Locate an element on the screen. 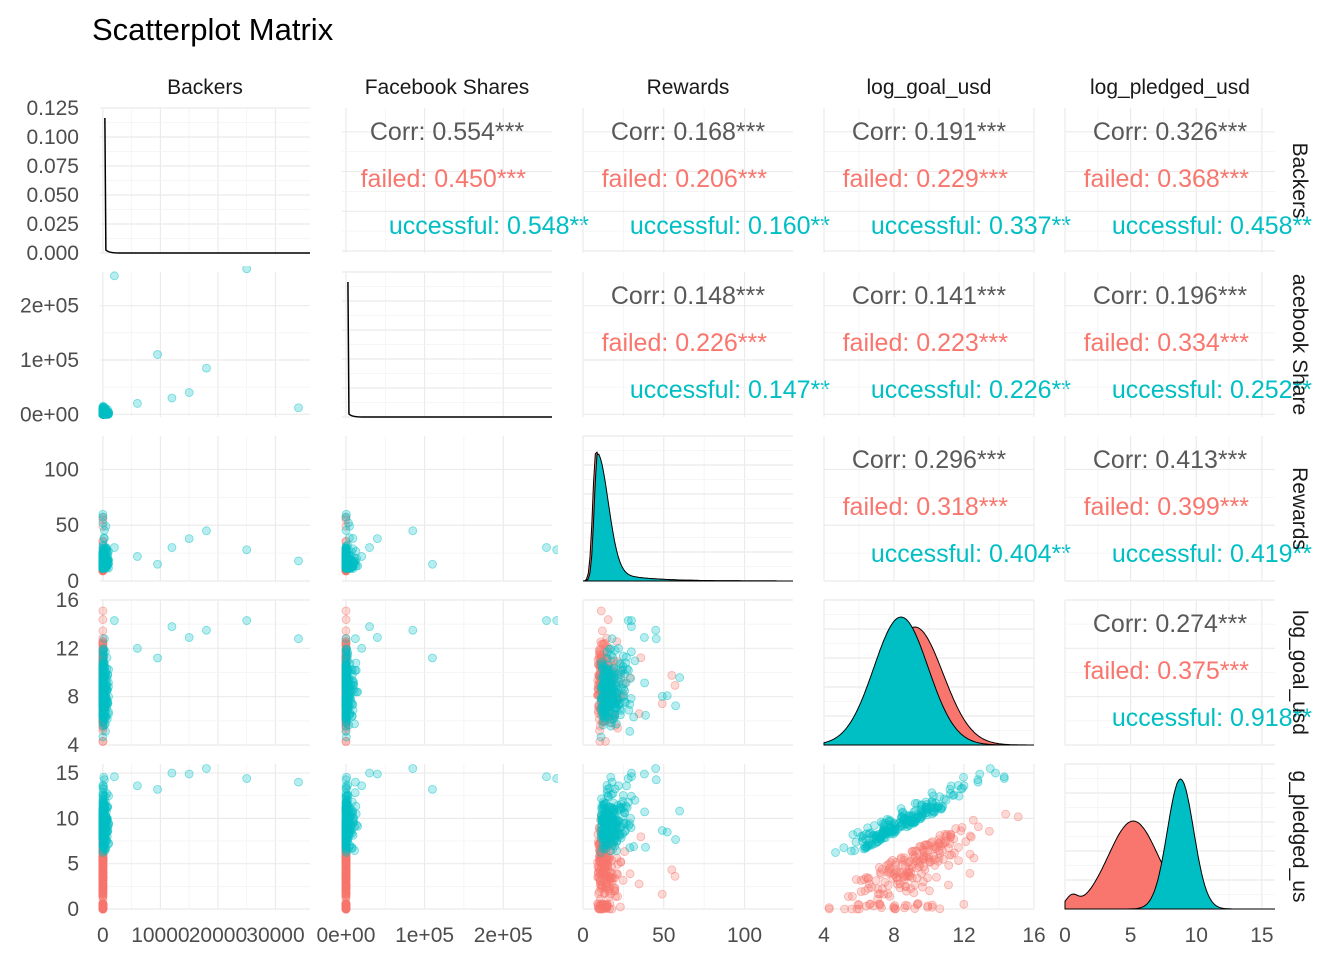  corr-successful: uccessful: 0.458** is located at coordinates (1212, 226).